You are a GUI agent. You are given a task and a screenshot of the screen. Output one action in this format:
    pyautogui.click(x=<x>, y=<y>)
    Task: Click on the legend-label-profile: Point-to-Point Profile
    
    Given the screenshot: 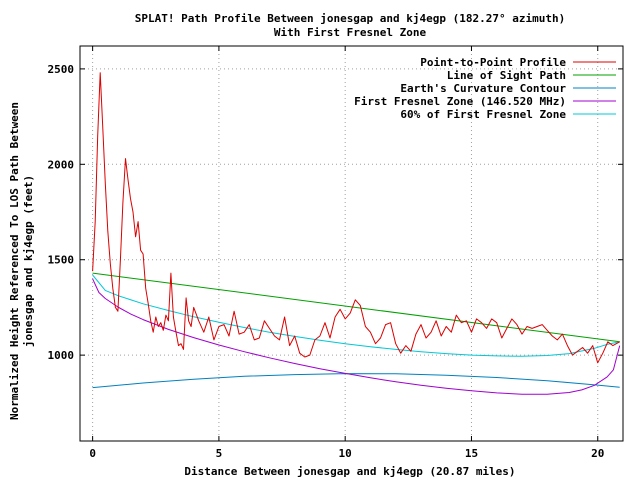 What is the action you would take?
    pyautogui.click(x=493, y=62)
    